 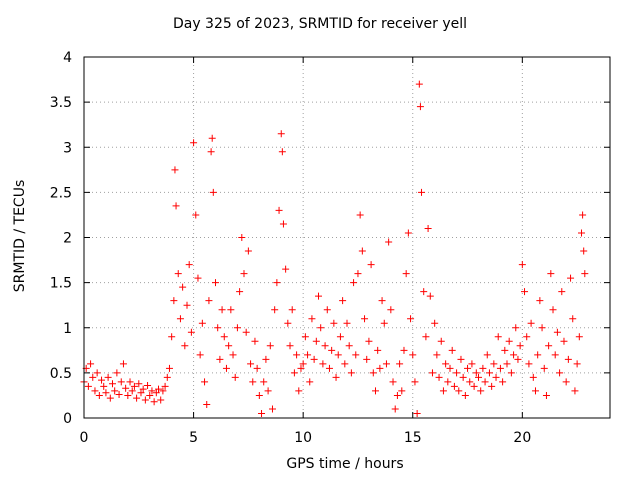 What do you see at coordinates (67, 58) in the screenshot?
I see `y-tick-label: 4` at bounding box center [67, 58].